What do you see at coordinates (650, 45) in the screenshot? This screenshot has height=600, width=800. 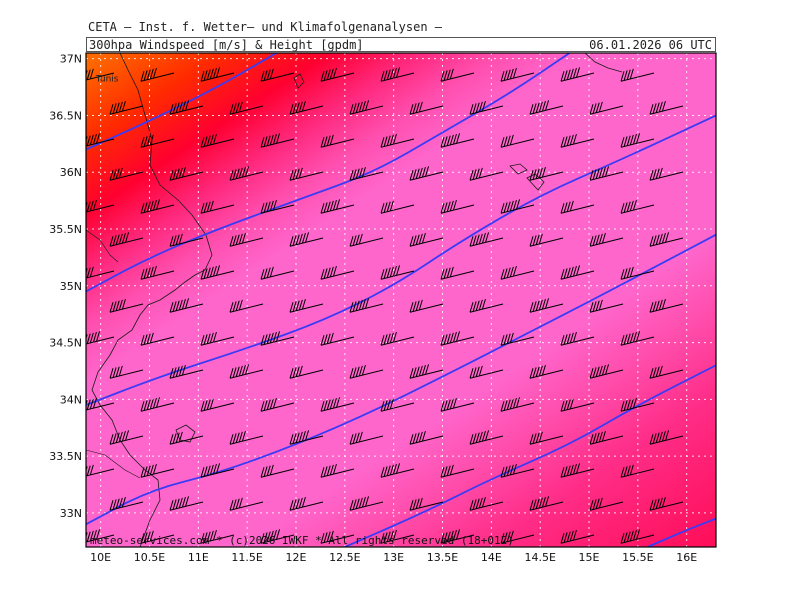 I see `valid-datetime: 06.01.2026 06 UTC` at bounding box center [650, 45].